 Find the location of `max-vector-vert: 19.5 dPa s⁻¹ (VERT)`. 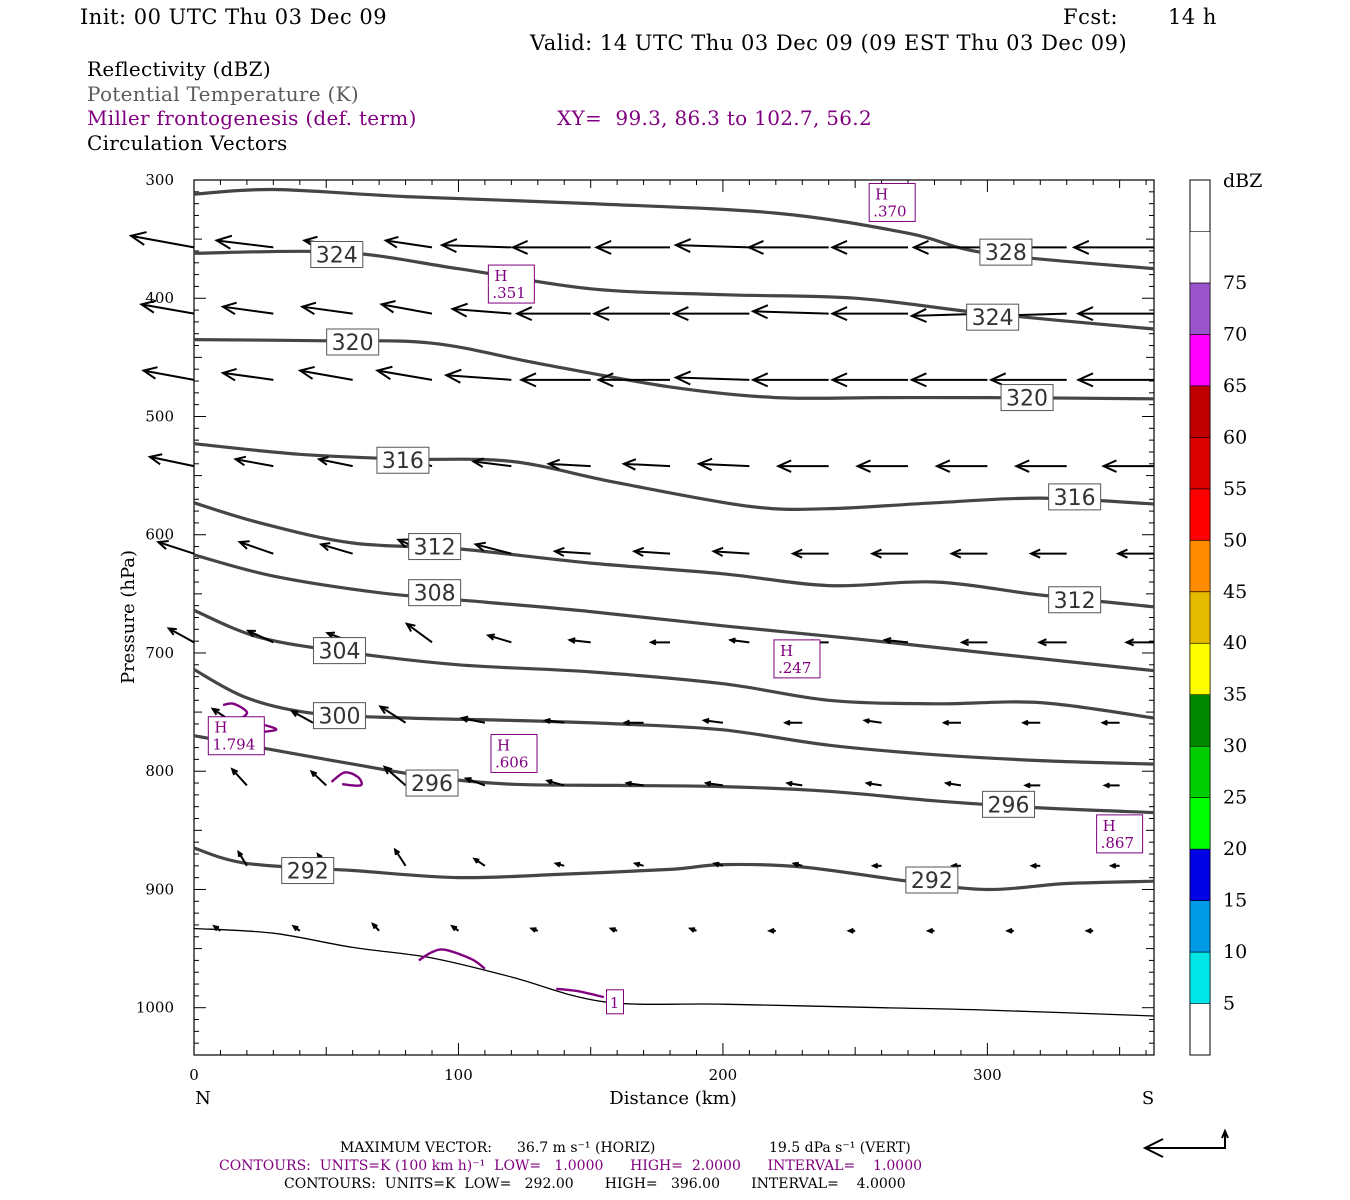

max-vector-vert: 19.5 dPa s⁻¹ (VERT) is located at coordinates (840, 1148).